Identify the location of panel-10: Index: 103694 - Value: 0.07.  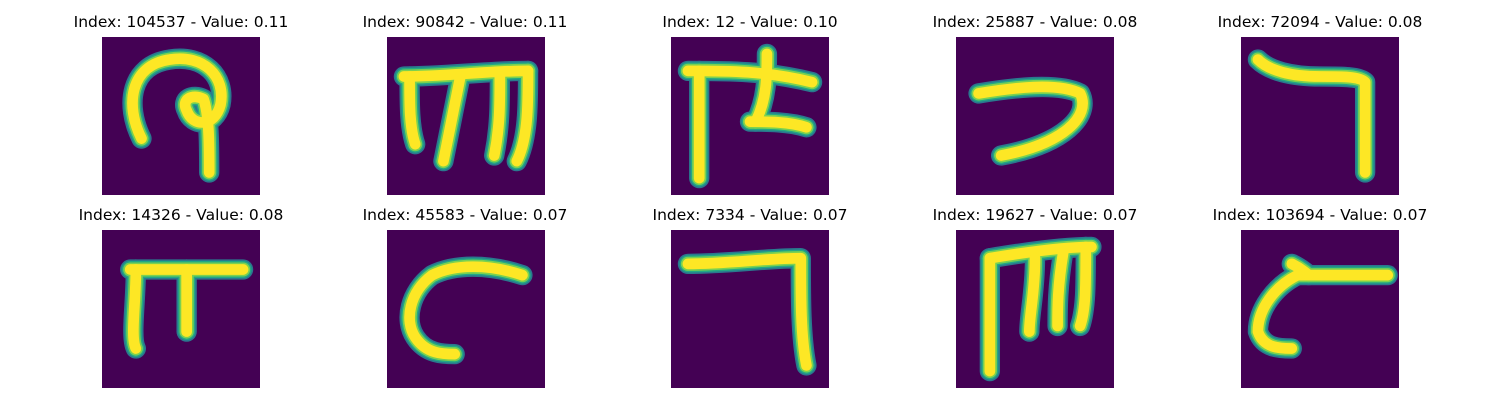
(1320, 300).